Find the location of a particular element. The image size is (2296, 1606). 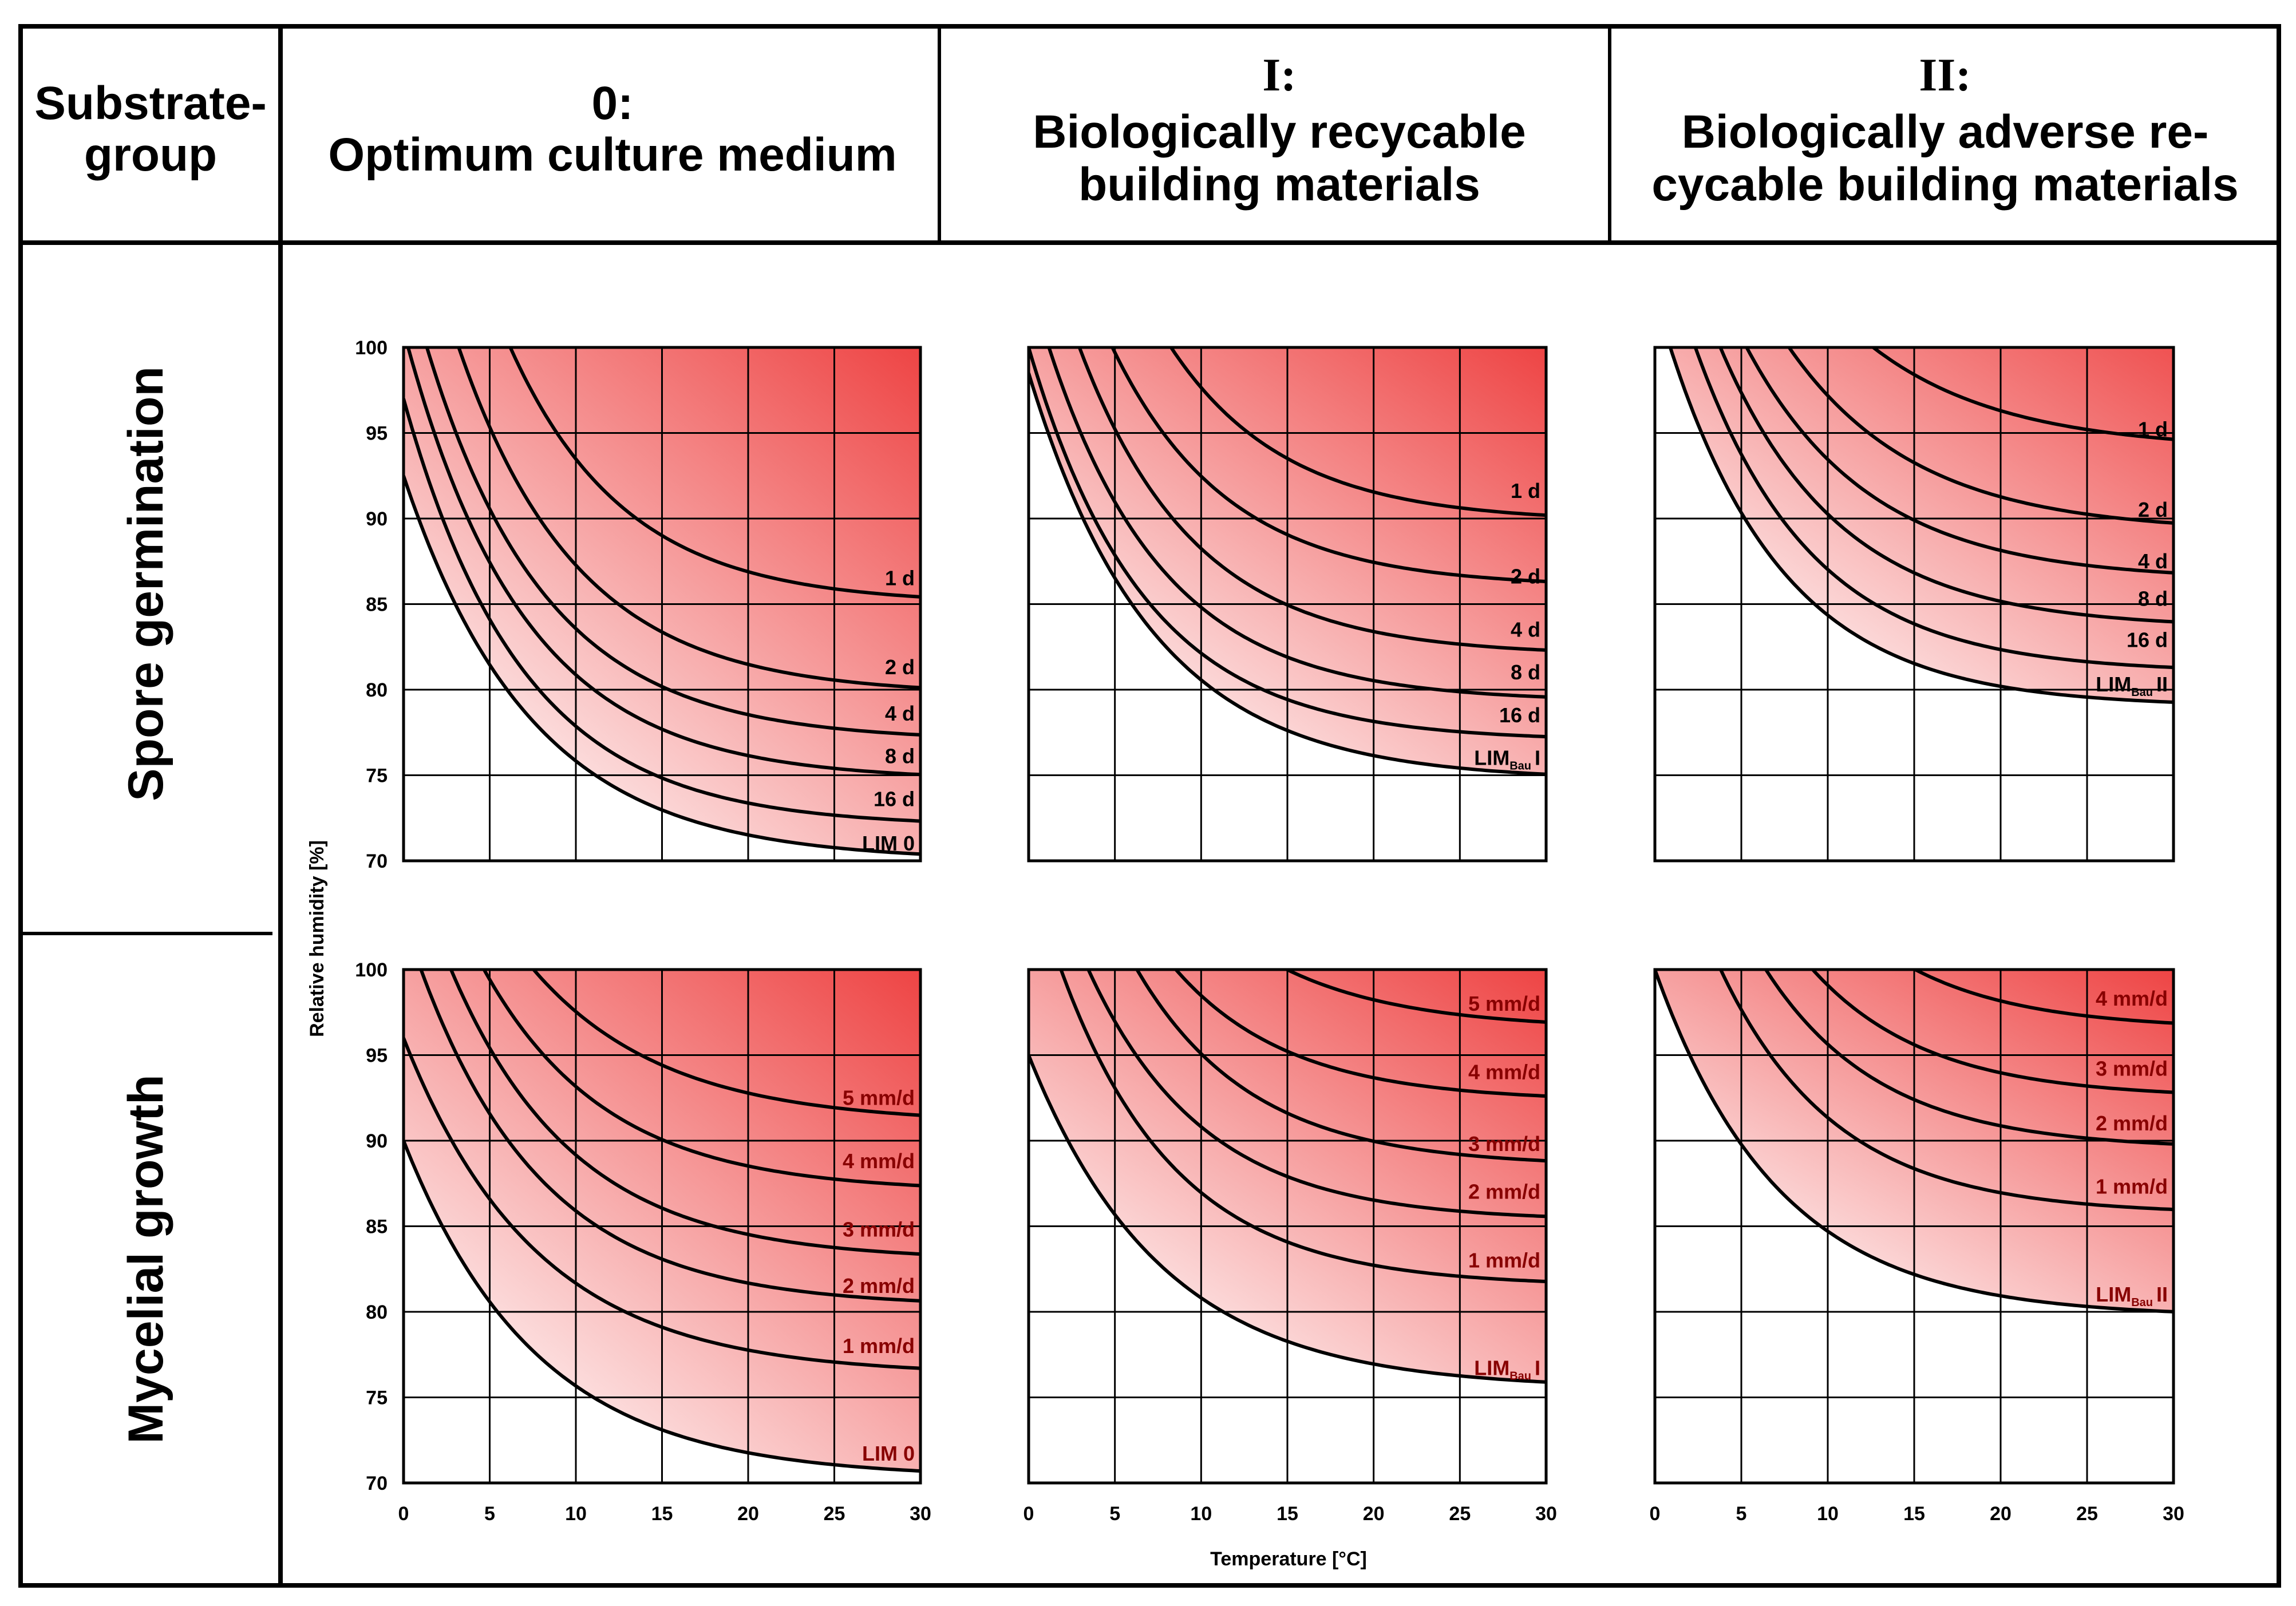

y-tick-label: 70 is located at coordinates (377, 861).